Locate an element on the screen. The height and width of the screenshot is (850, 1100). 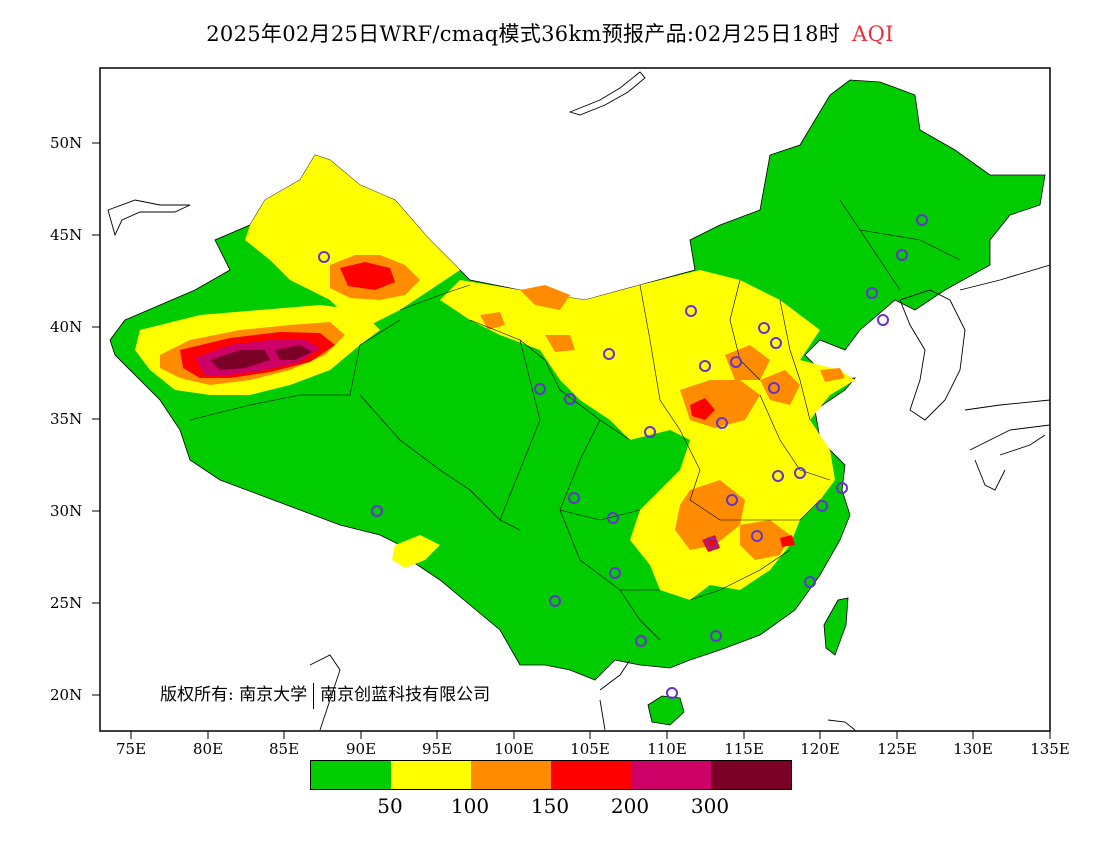
lon-label-135e: 135E is located at coordinates (1050, 749).